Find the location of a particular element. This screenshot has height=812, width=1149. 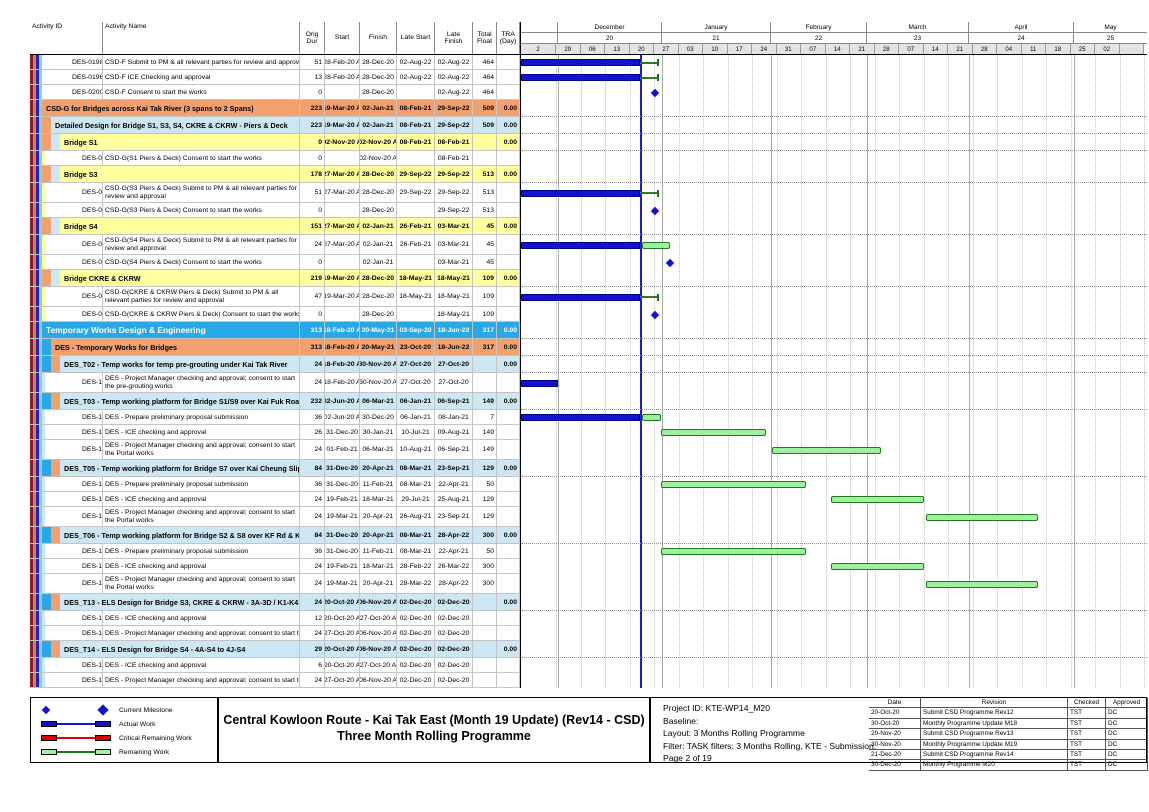

revision-row: 20-Nov-20 Submit CSD Programme Rev13 TST DC is located at coordinates (1008, 734).